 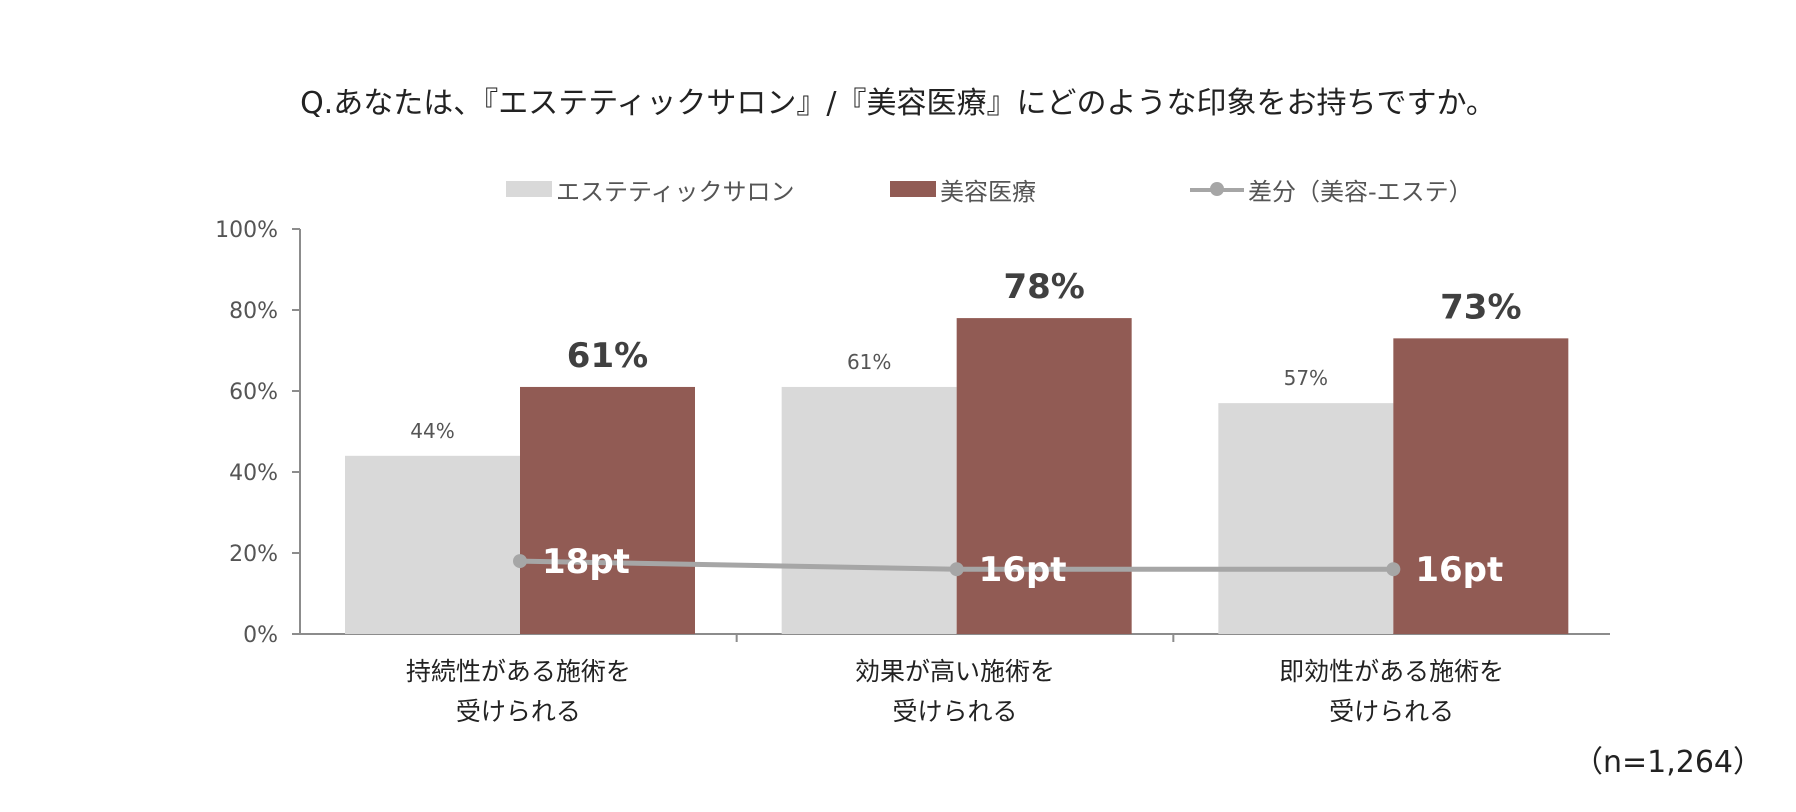 I want to click on sample-size-note: （n=1,264）, so click(x=1667, y=762).